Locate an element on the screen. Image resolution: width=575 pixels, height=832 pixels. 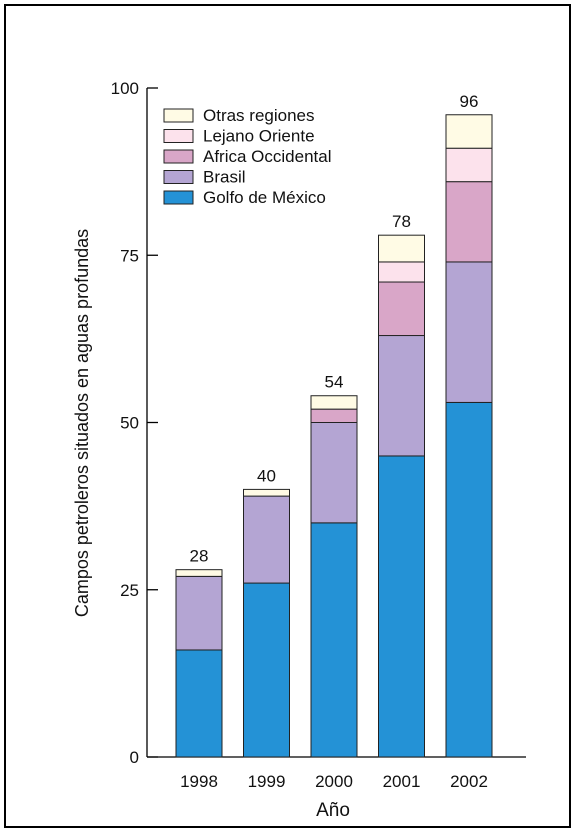
x-axis-label: Año is located at coordinates (333, 810).